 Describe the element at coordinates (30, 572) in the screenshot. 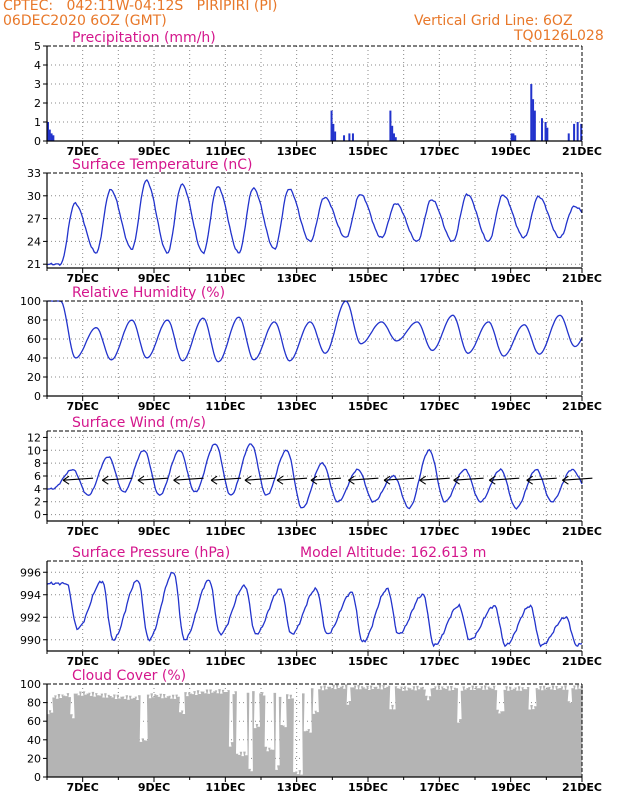

I see `y-tick-label: 996` at that location.